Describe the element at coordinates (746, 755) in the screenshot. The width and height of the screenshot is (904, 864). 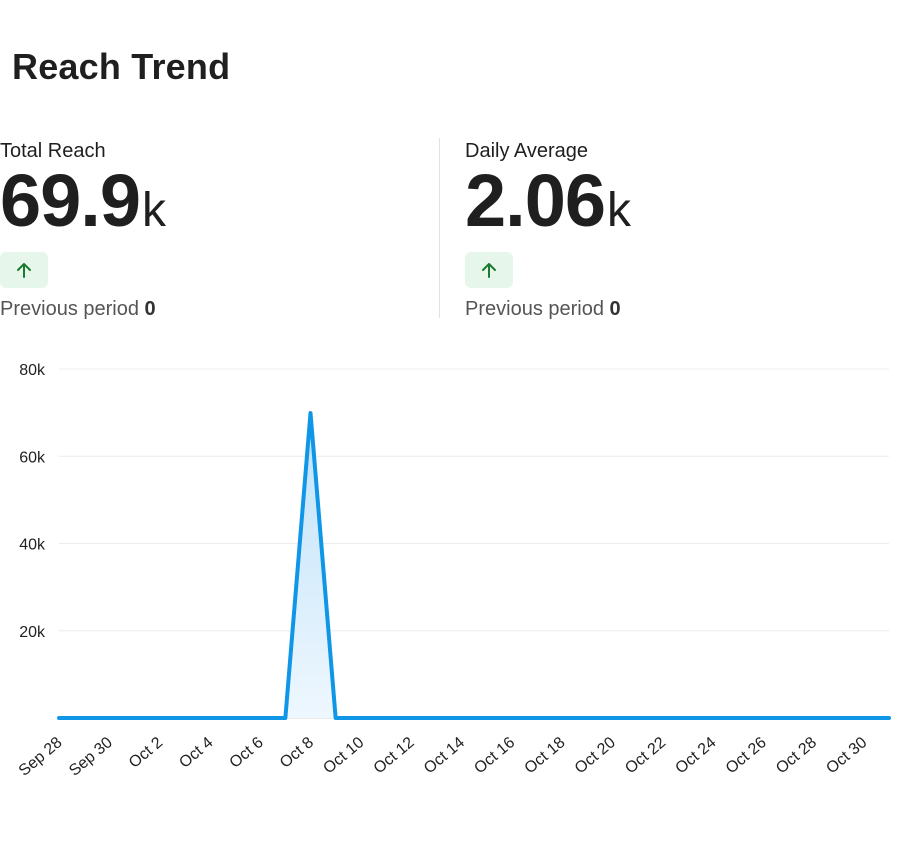
I see `x-tick-label: Oct 26` at that location.